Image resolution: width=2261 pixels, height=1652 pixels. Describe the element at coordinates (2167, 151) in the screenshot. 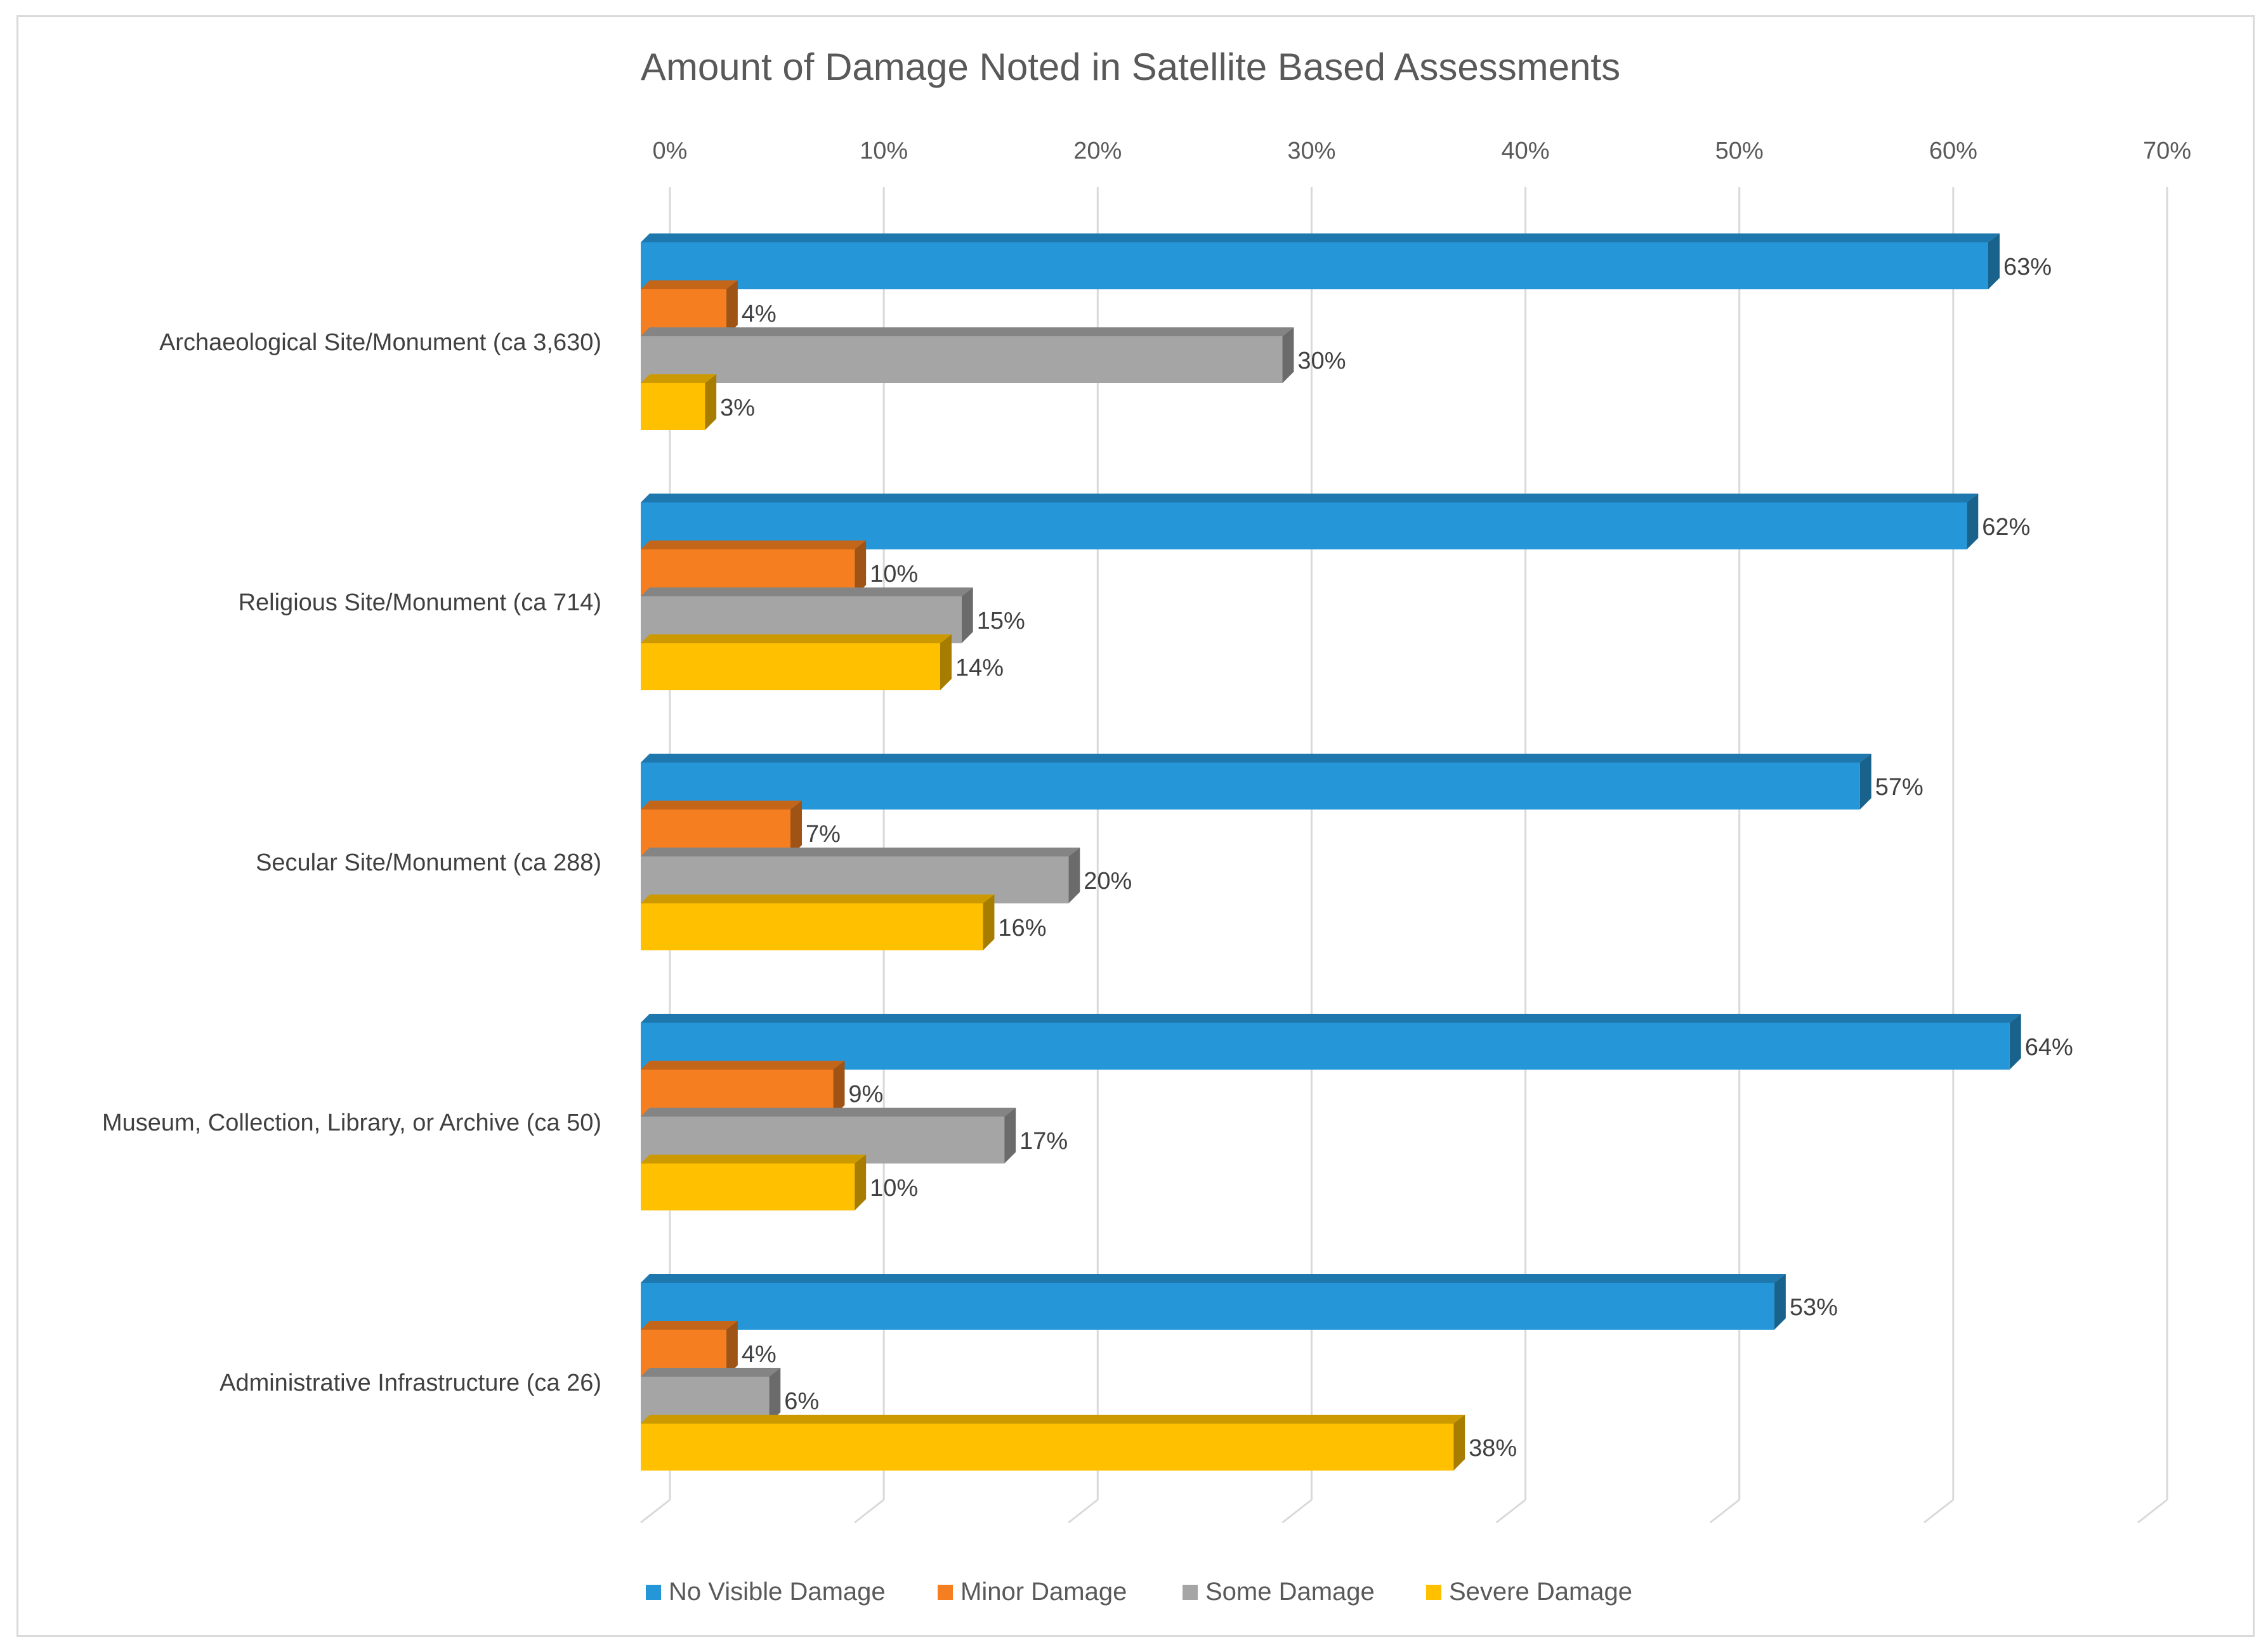

I see `x-tick-label: 70%` at that location.